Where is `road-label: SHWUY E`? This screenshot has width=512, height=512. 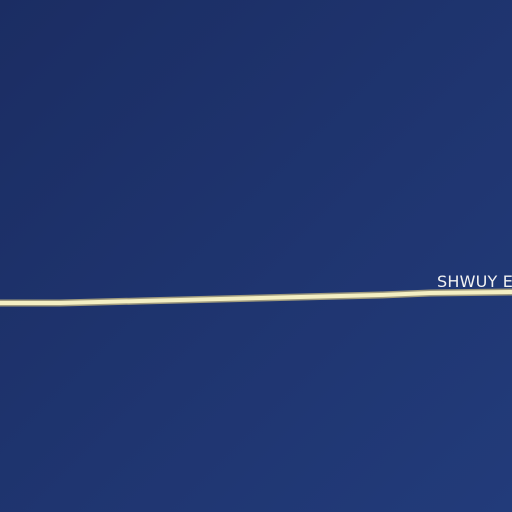 road-label: SHWUY E is located at coordinates (474, 281).